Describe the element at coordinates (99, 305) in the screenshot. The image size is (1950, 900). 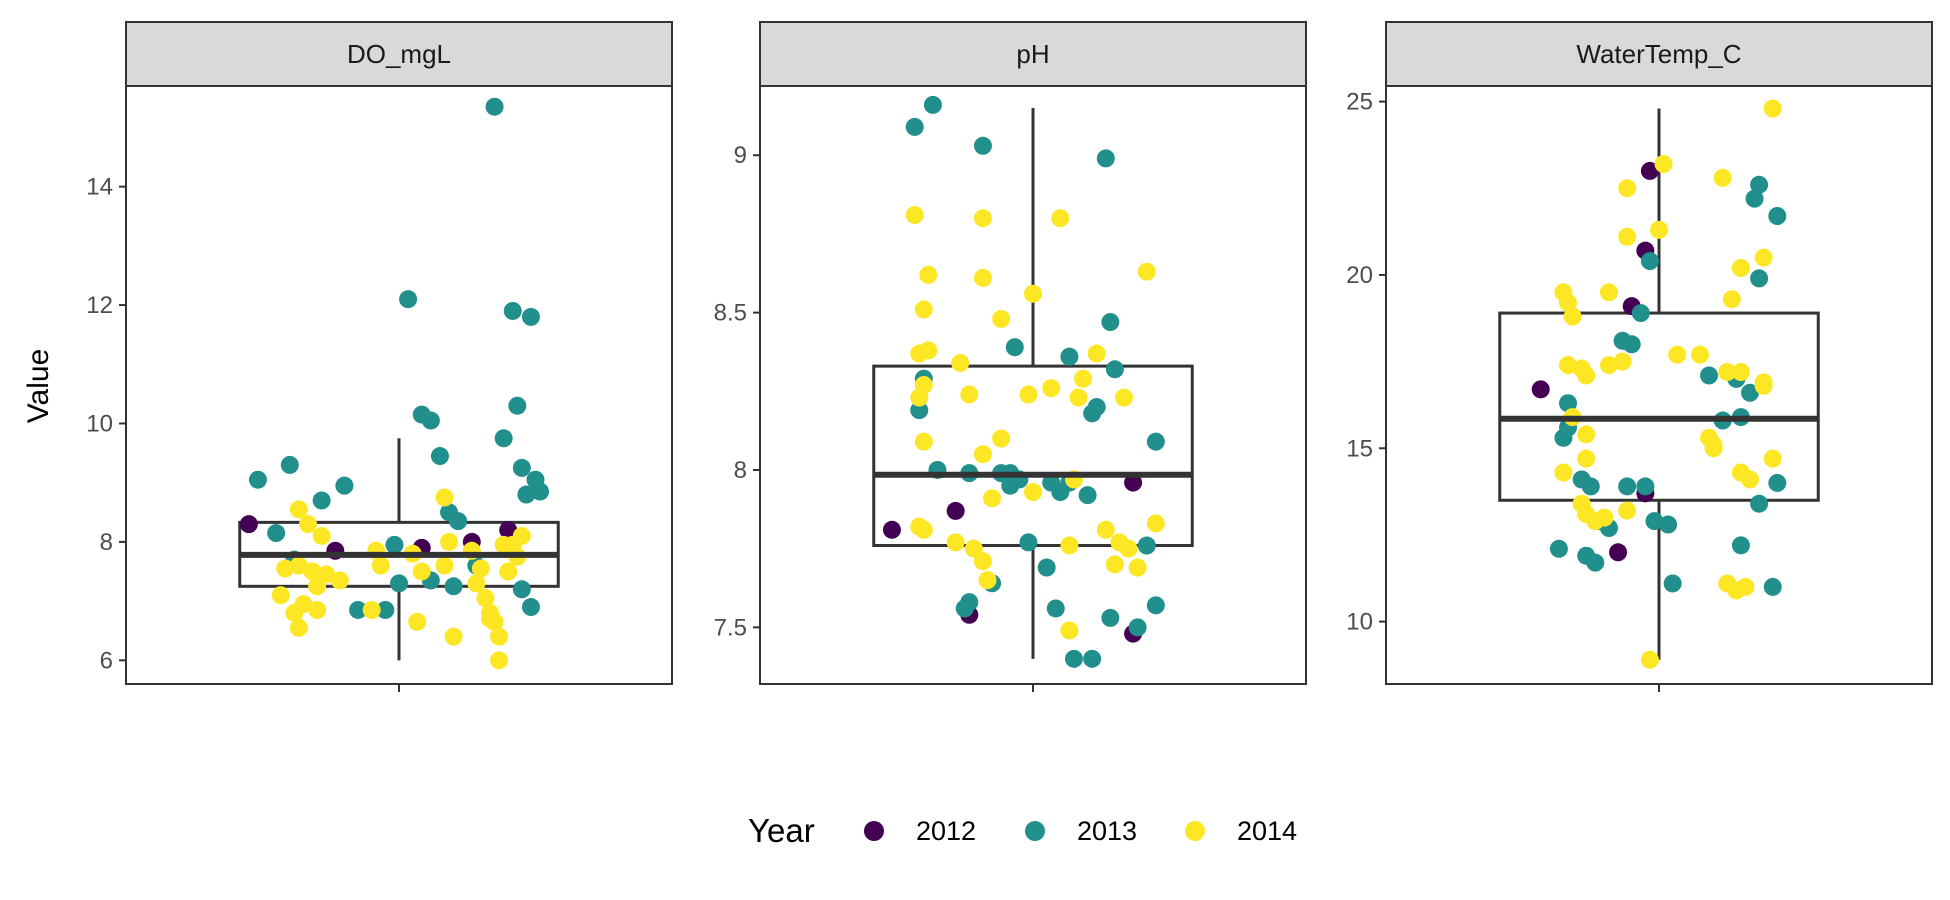
I see `y-tick-label: 12` at that location.